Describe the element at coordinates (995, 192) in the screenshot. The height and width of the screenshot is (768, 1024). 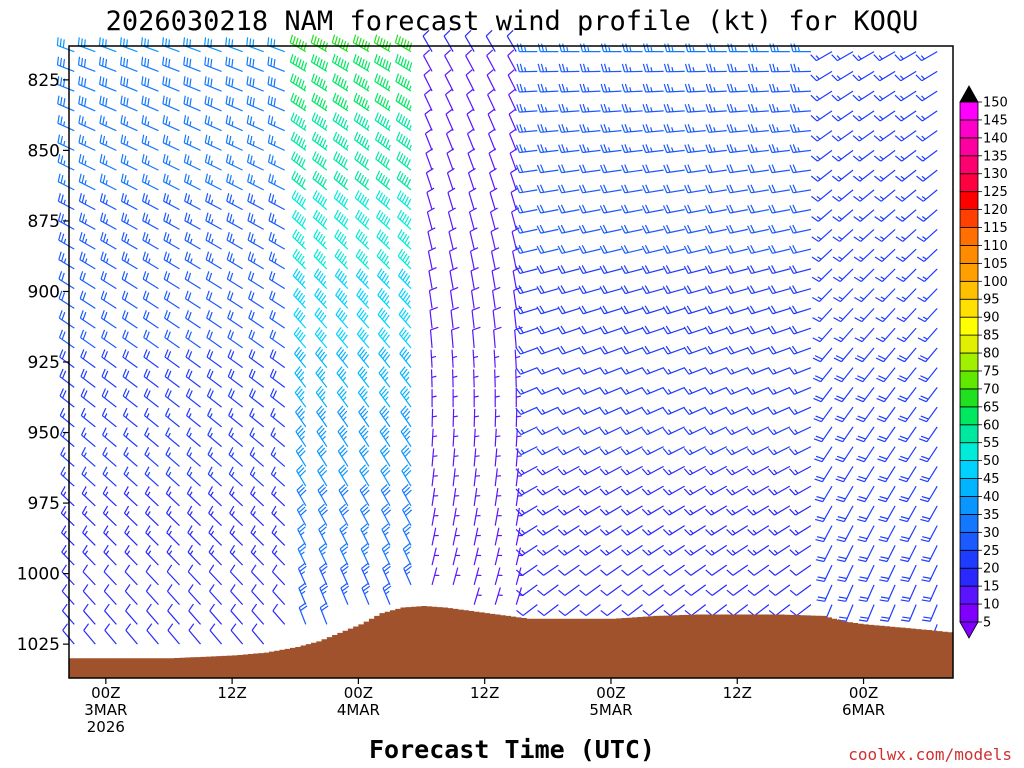
I see `colorbar-label: 125` at that location.